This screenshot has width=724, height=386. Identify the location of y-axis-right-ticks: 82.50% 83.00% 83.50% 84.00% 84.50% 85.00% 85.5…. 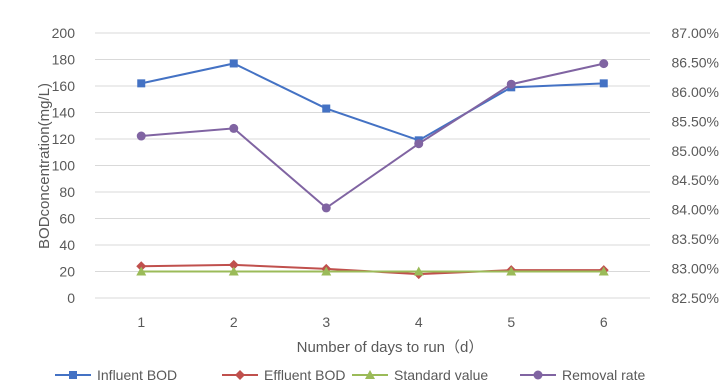
(695, 165).